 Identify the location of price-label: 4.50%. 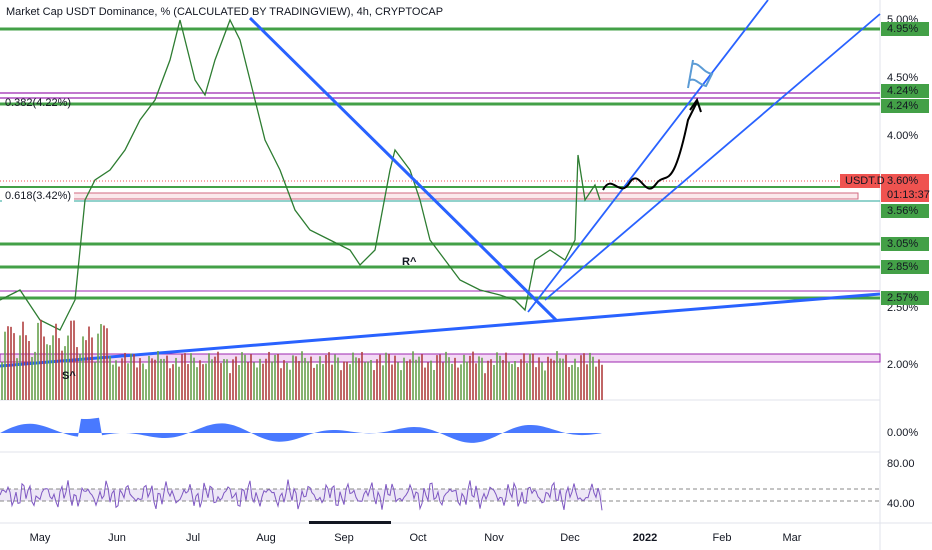
(902, 78).